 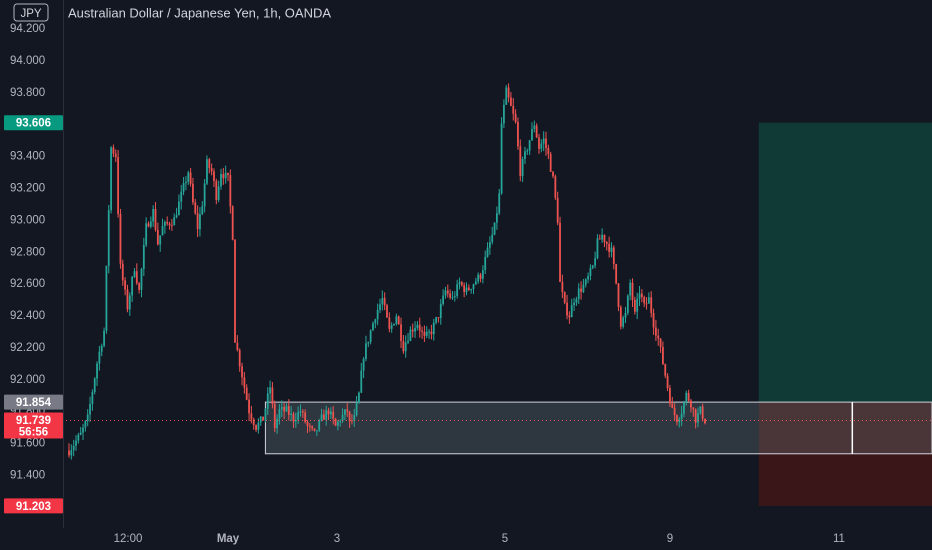 What do you see at coordinates (598, 428) in the screenshot?
I see `range-box` at bounding box center [598, 428].